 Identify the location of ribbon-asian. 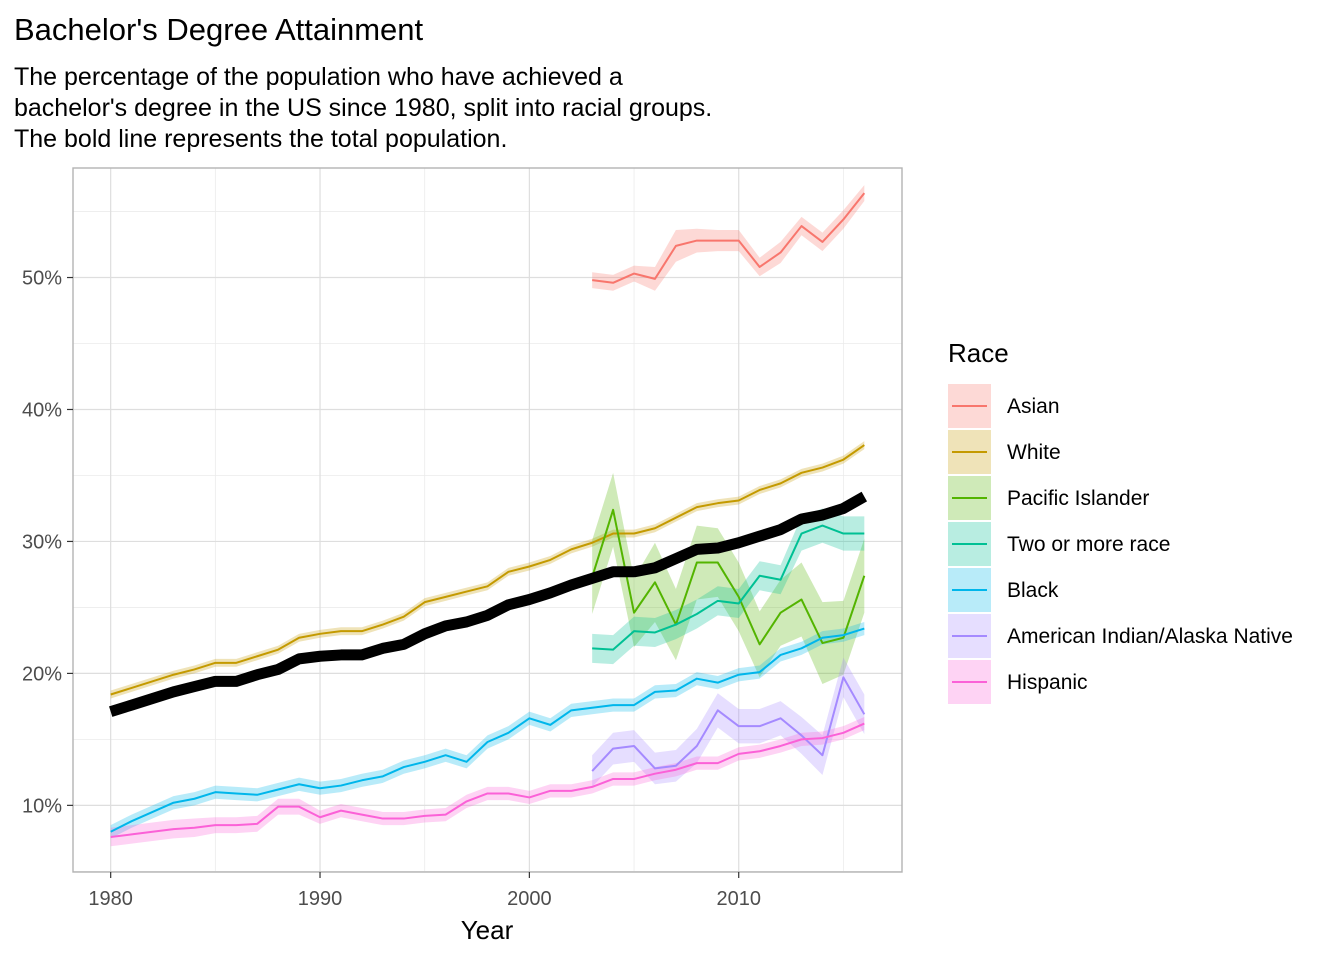
(728, 238).